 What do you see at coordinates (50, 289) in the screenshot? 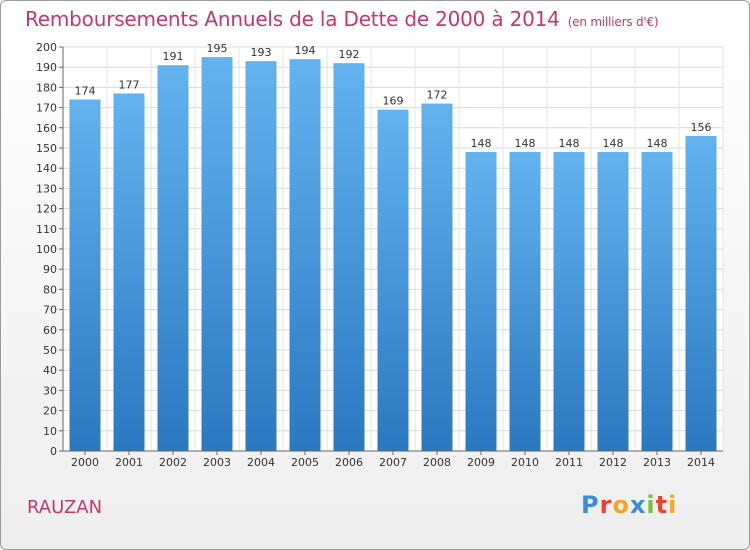
I see `y-tick-label: 80` at bounding box center [50, 289].